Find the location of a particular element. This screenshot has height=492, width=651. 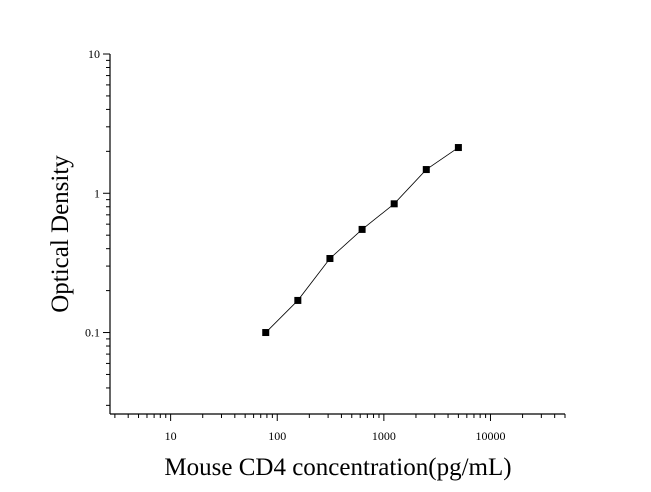

x-tick-label: 10000 is located at coordinates (490, 436).